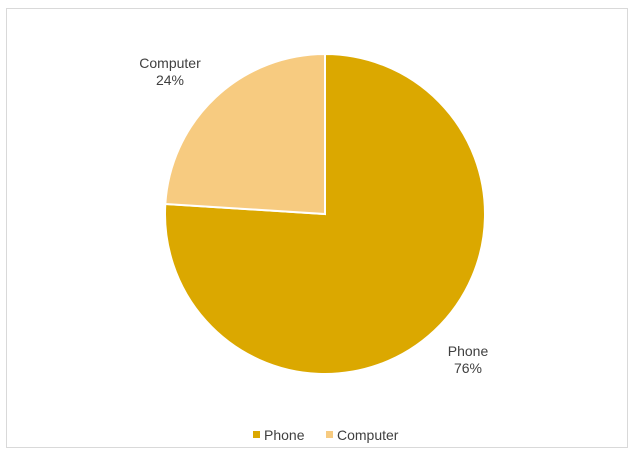  Describe the element at coordinates (284, 435) in the screenshot. I see `legend-label-phone: Phone` at that location.